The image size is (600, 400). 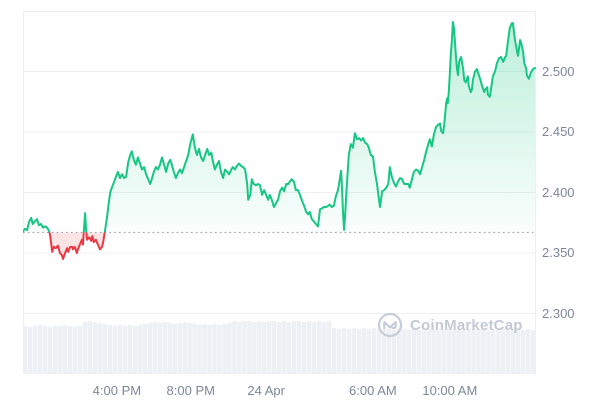 I want to click on volume-bars, so click(x=279, y=347).